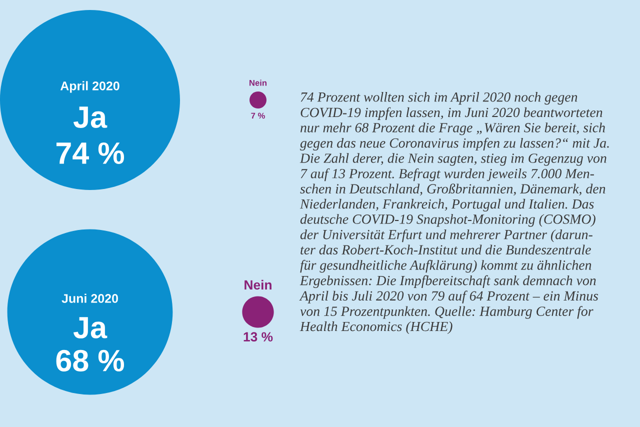  I want to click on data-label: 7 %, so click(258, 115).